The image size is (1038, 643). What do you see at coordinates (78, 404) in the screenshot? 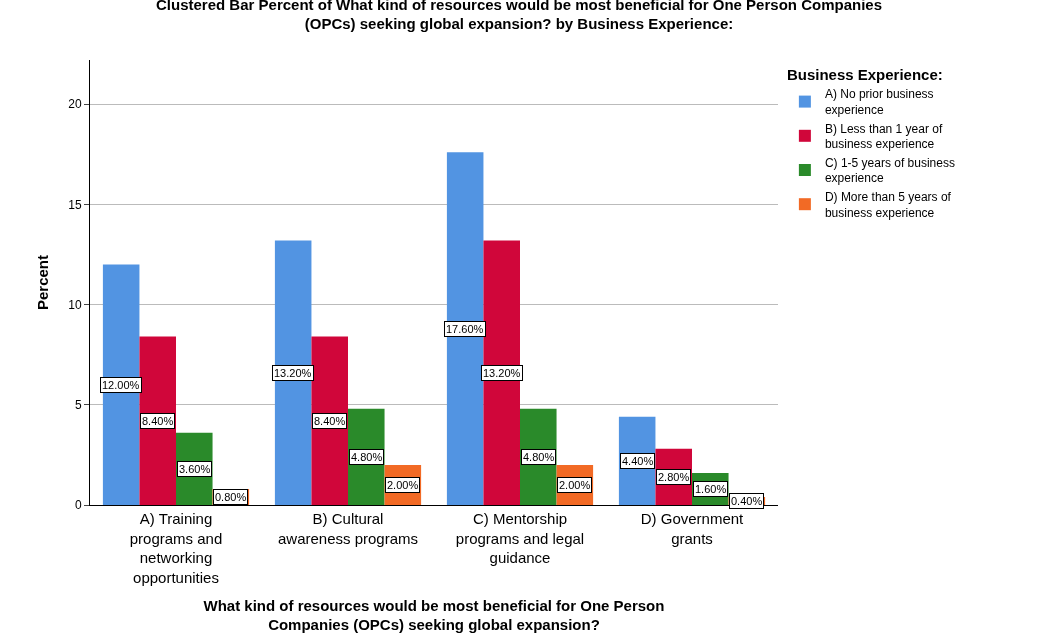
I see `y-tick-label: 5` at bounding box center [78, 404].